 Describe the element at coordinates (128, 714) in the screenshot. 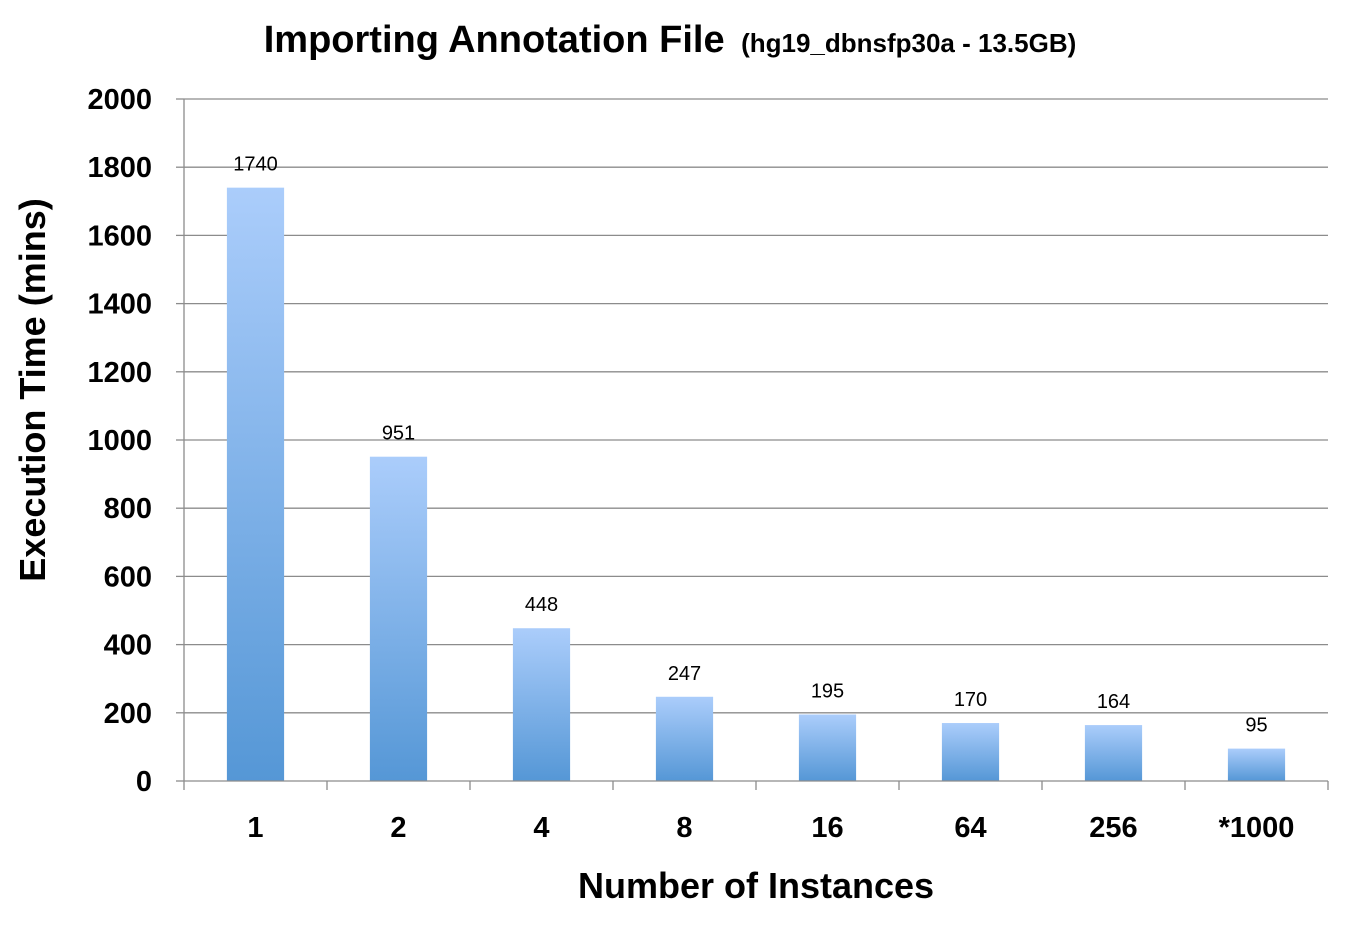

I see `y-tick-label: 200` at that location.